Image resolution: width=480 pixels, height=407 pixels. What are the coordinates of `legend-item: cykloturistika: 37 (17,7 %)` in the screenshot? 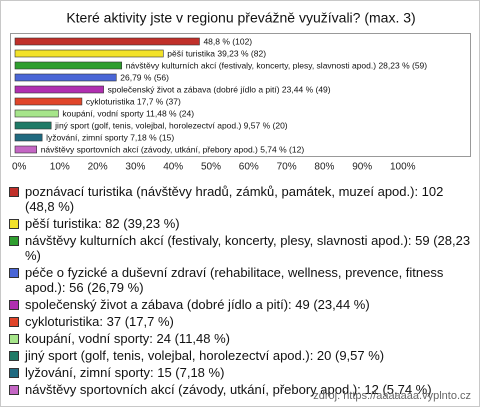 It's located at (239, 321).